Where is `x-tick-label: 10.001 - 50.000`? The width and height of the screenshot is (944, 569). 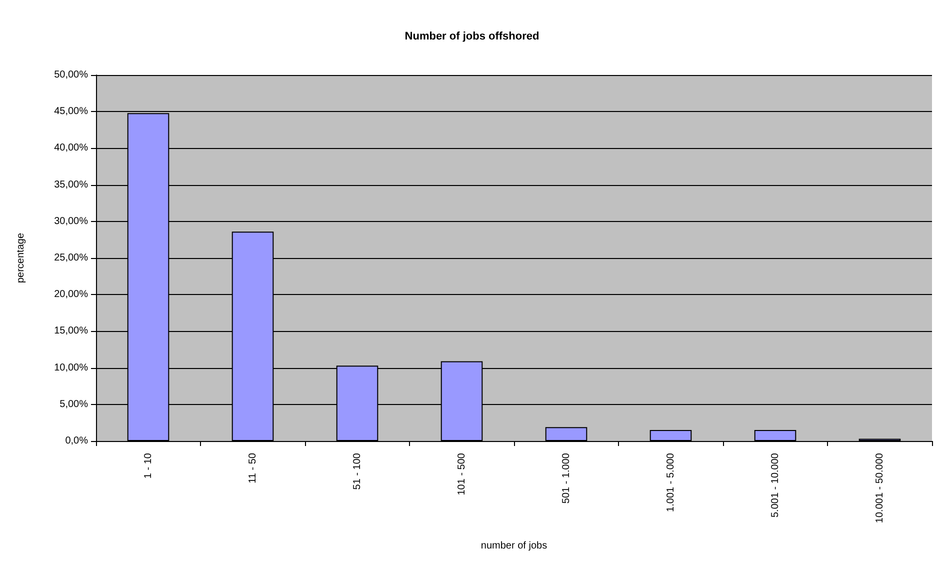
x-tick-label: 10.001 - 50.000 is located at coordinates (880, 488).